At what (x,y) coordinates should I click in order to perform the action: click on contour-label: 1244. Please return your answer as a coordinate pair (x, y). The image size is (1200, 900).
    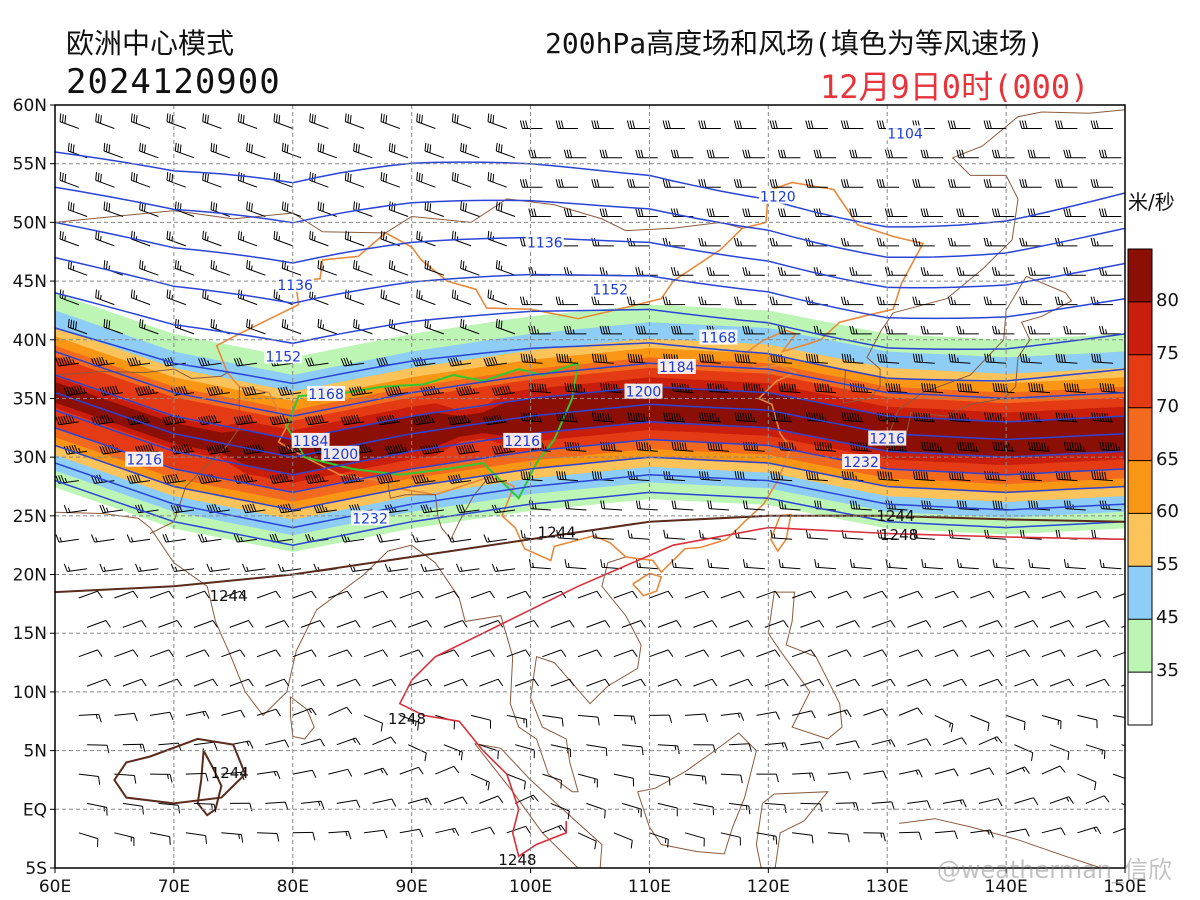
    Looking at the image, I should click on (230, 773).